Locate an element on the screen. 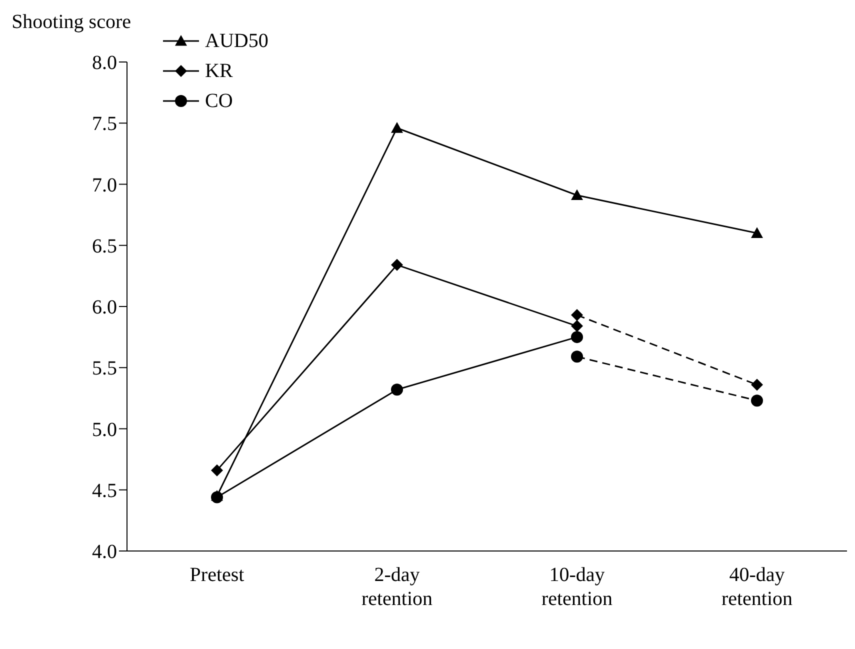  y-tick-label: 6.0 is located at coordinates (104, 307).